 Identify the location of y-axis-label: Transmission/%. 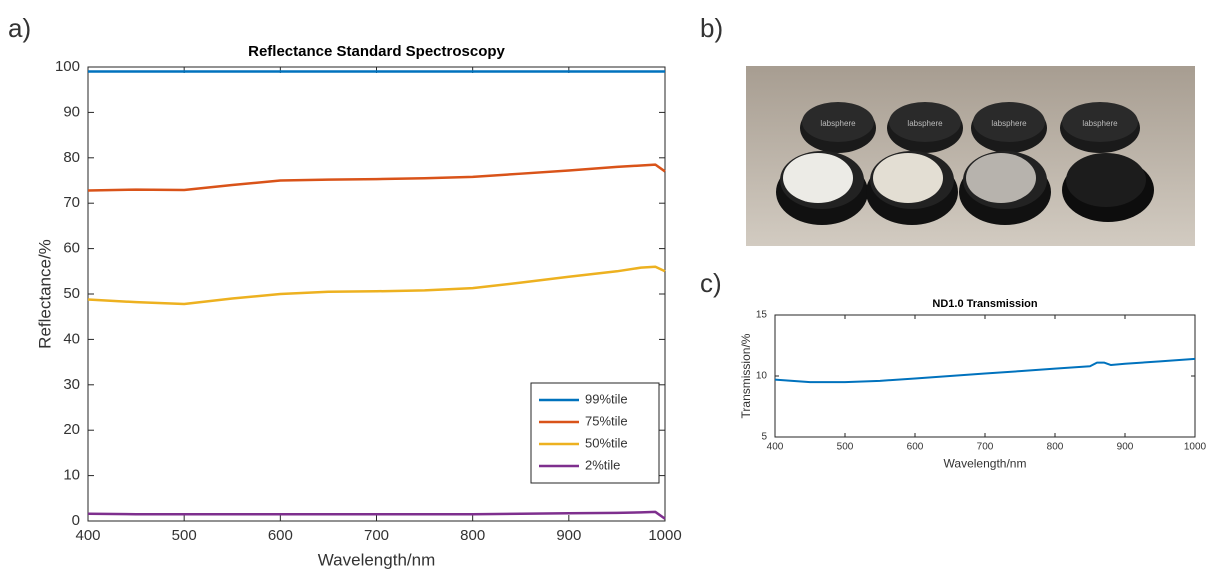
(746, 375).